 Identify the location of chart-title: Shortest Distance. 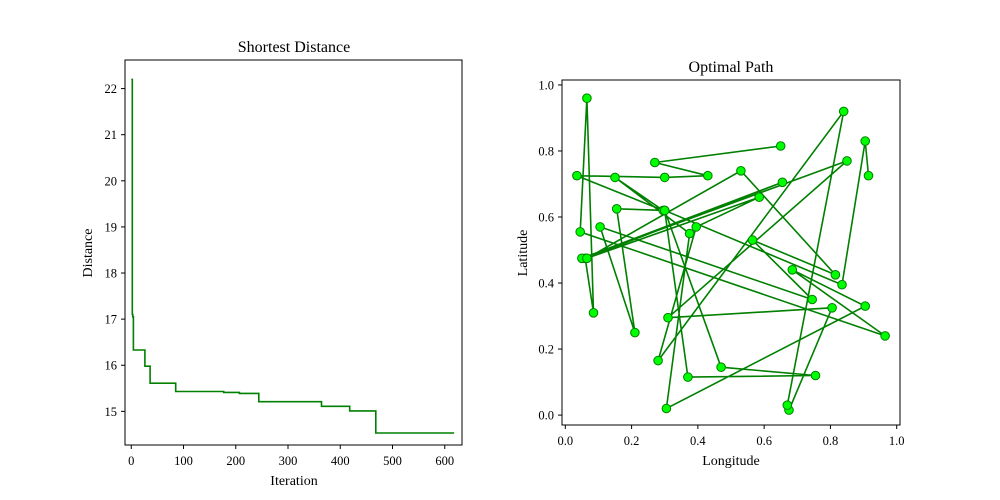
(294, 47).